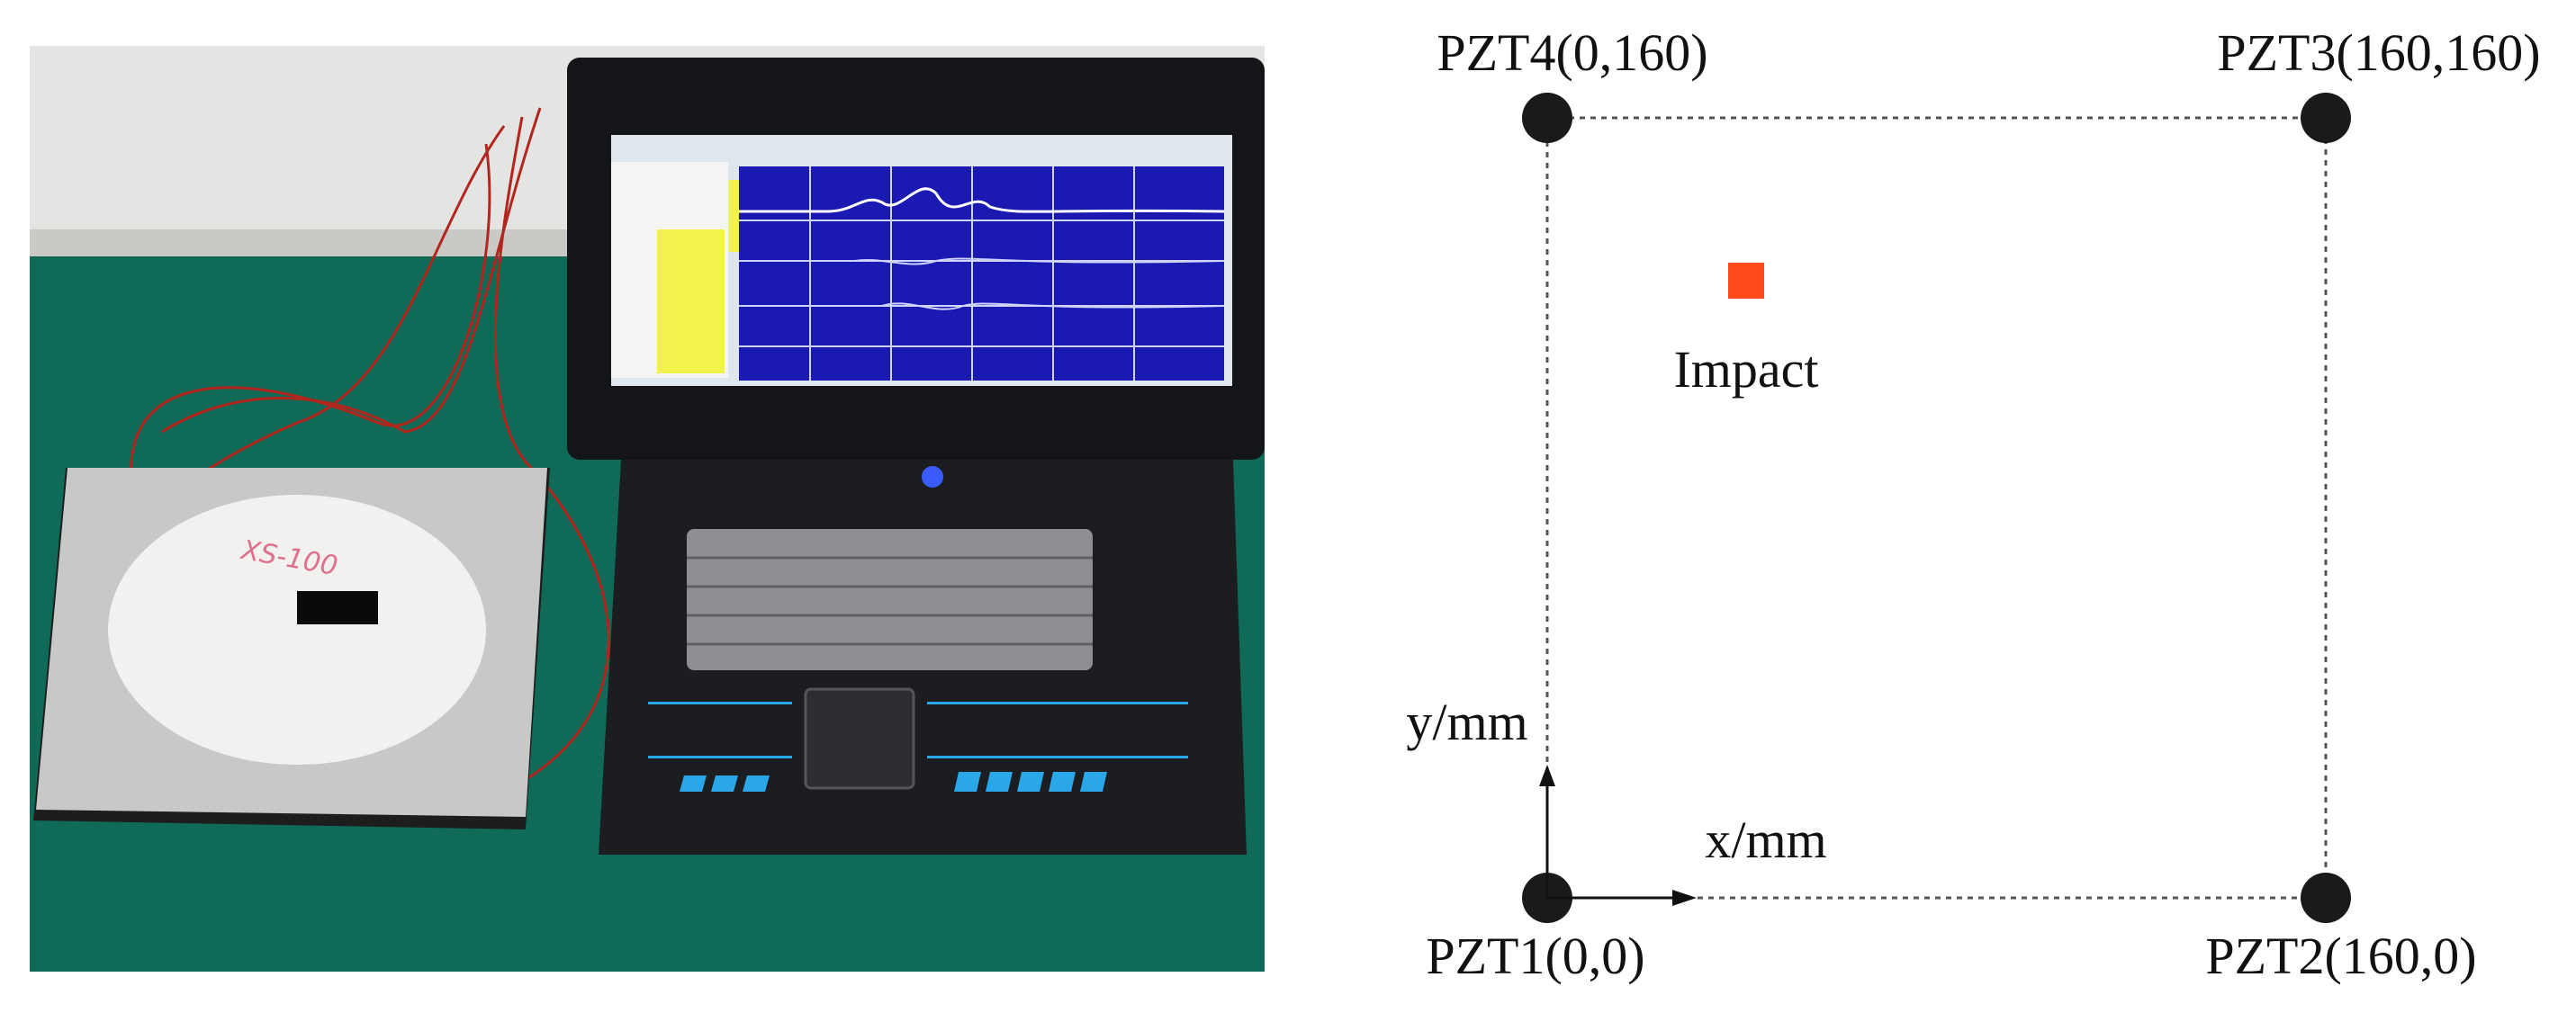 The width and height of the screenshot is (2576, 1022). I want to click on waveform-display, so click(981, 273).